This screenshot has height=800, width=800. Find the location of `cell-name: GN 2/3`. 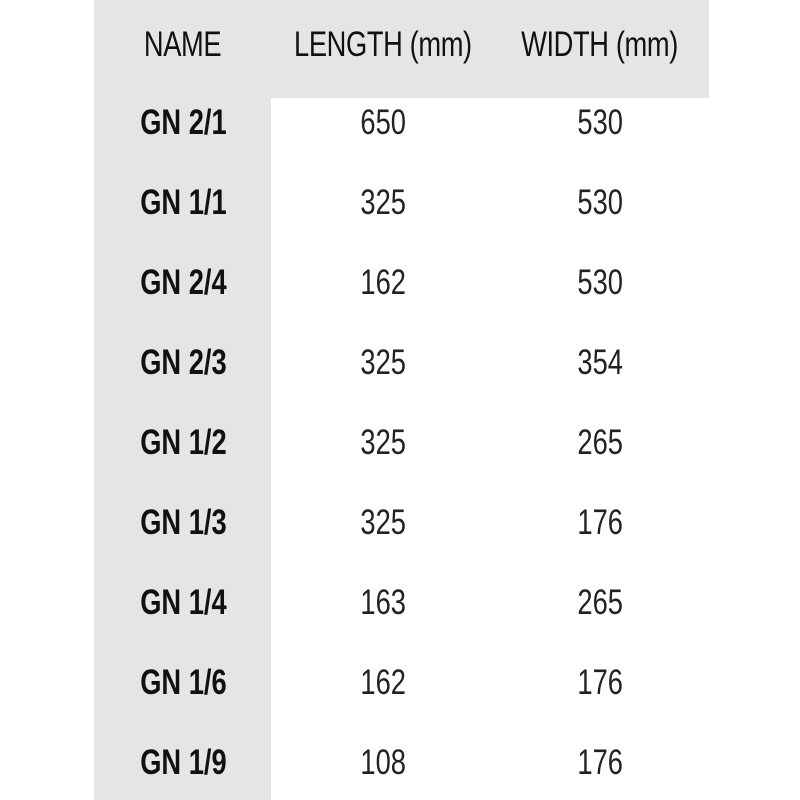

cell-name: GN 2/3 is located at coordinates (183, 363).